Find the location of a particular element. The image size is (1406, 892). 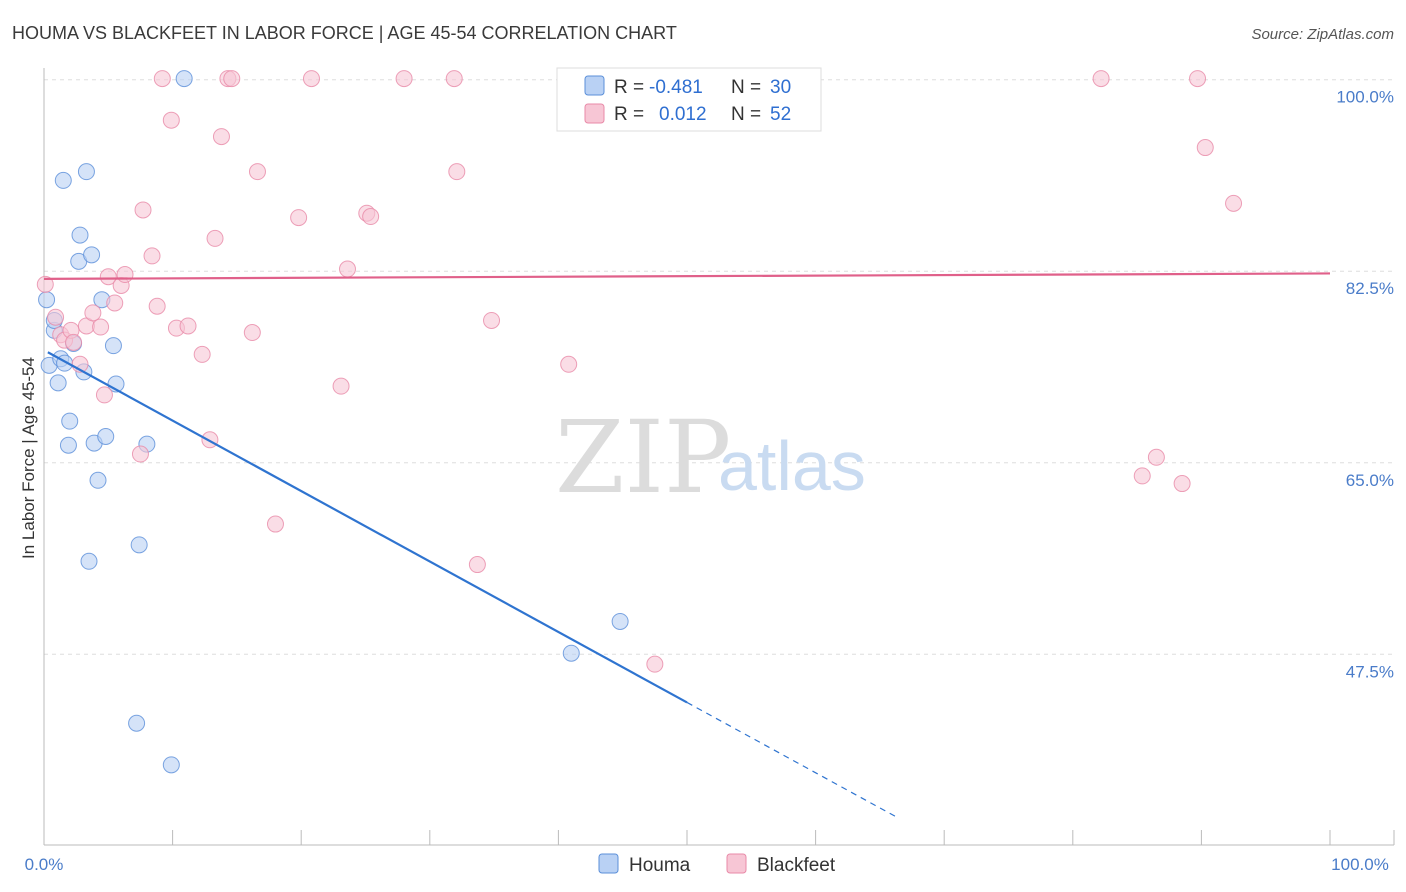

bottom-legend-swatch-blackfeet is located at coordinates (736, 863).